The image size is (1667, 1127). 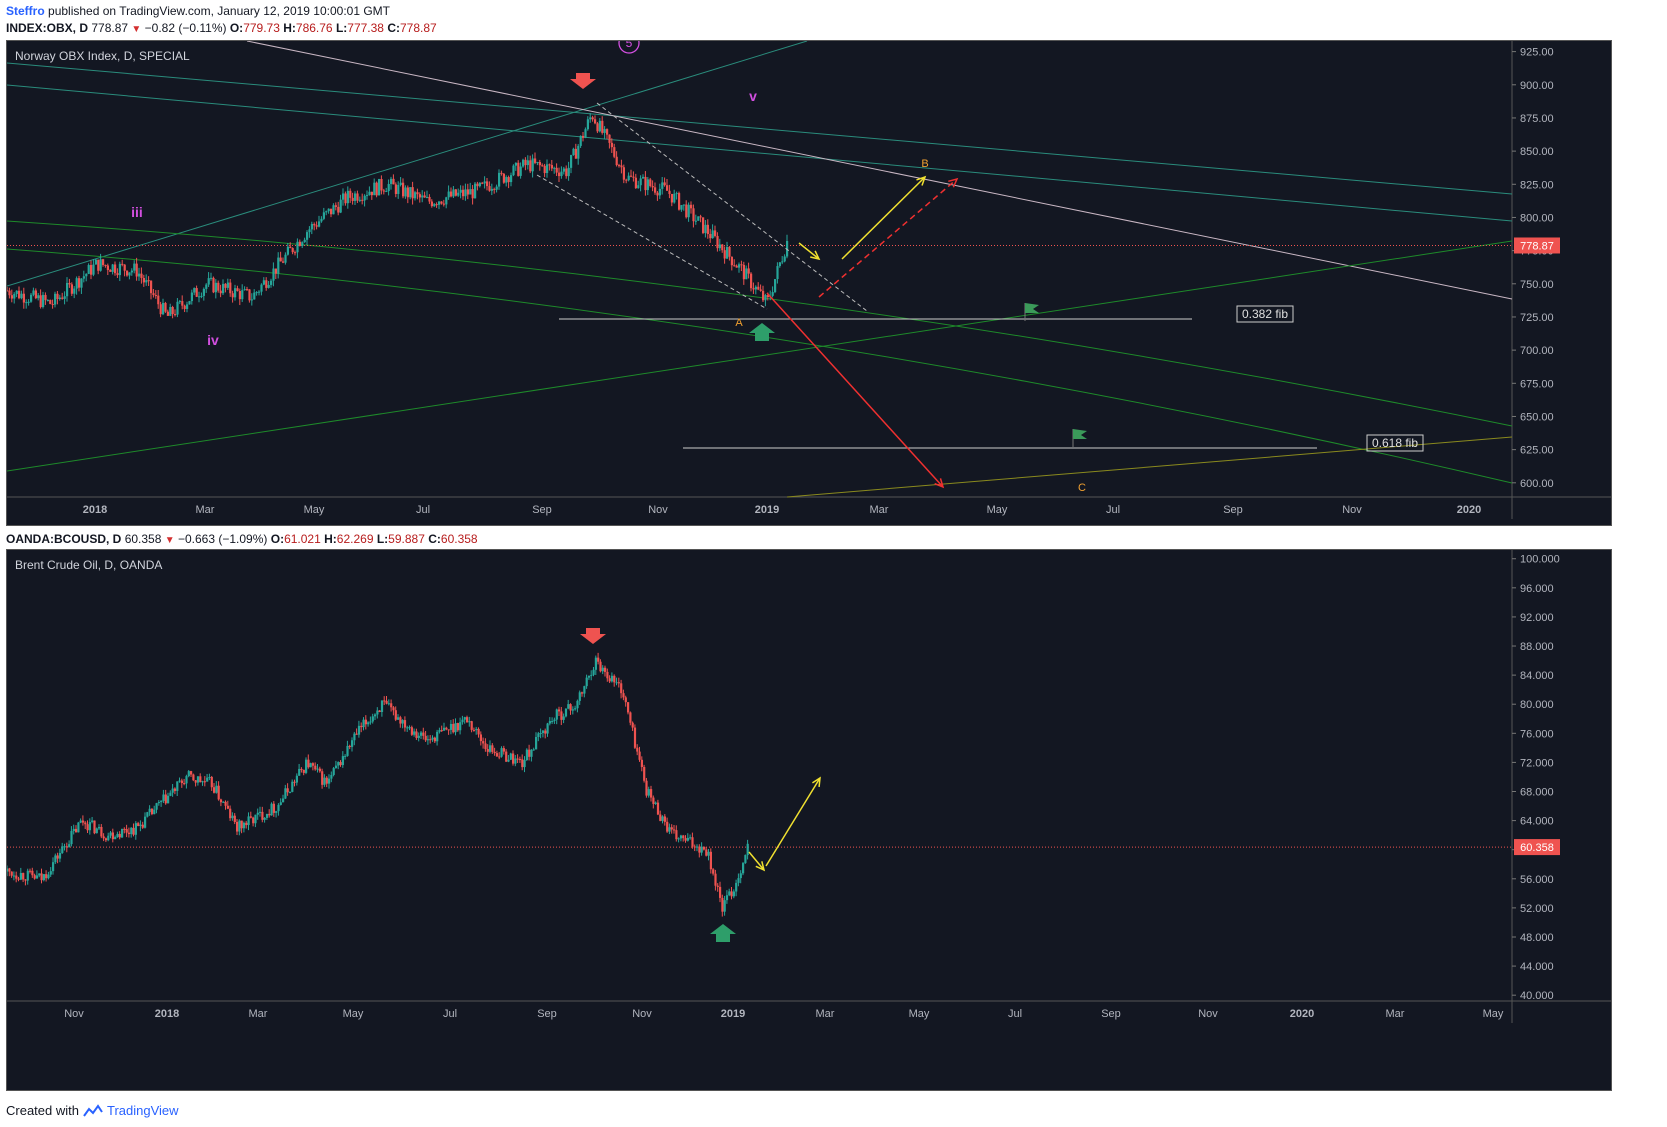 I want to click on price-tick-label: 64.000, so click(x=1537, y=822).